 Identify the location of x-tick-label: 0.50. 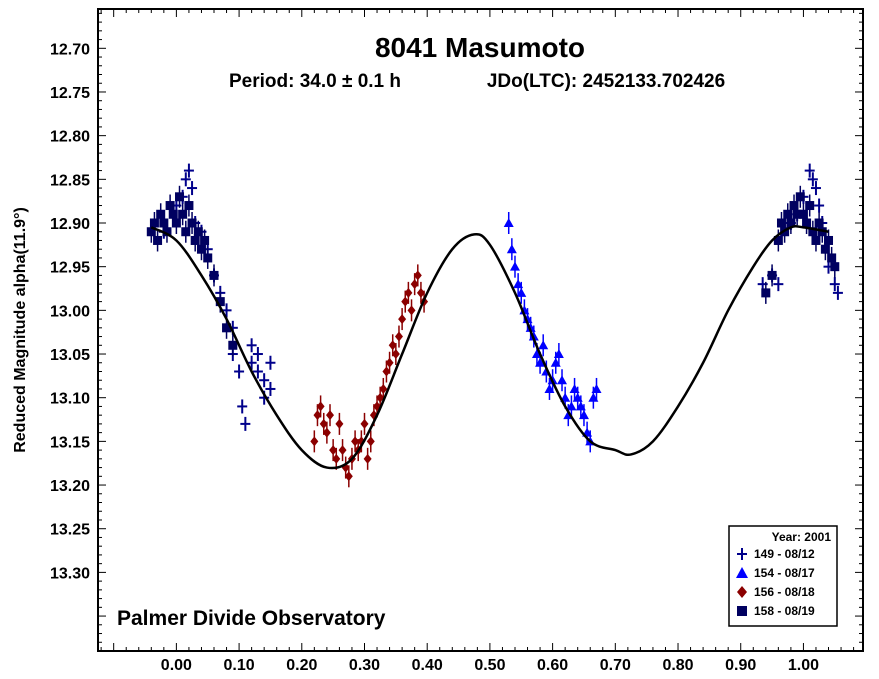
(489, 665).